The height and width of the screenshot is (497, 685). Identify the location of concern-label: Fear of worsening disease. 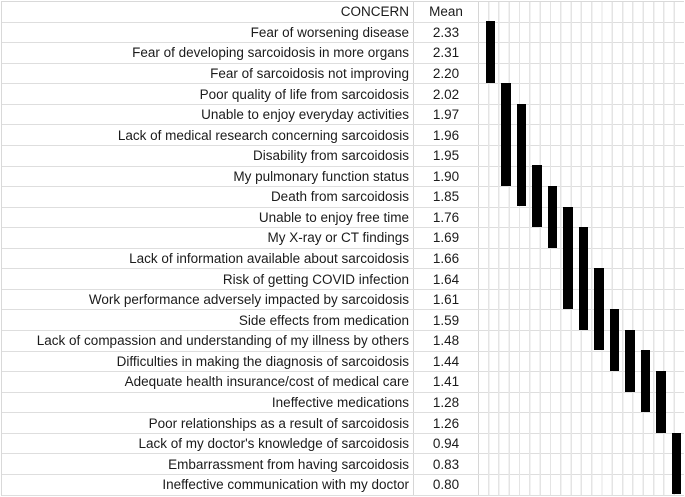
(329, 32).